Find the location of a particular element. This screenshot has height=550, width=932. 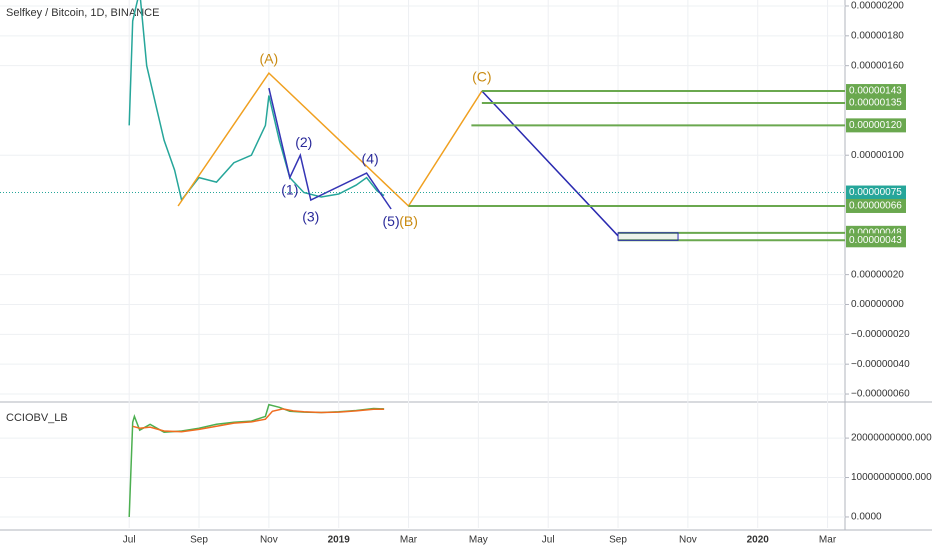

y-tick-label: 0.00000100 is located at coordinates (877, 155).